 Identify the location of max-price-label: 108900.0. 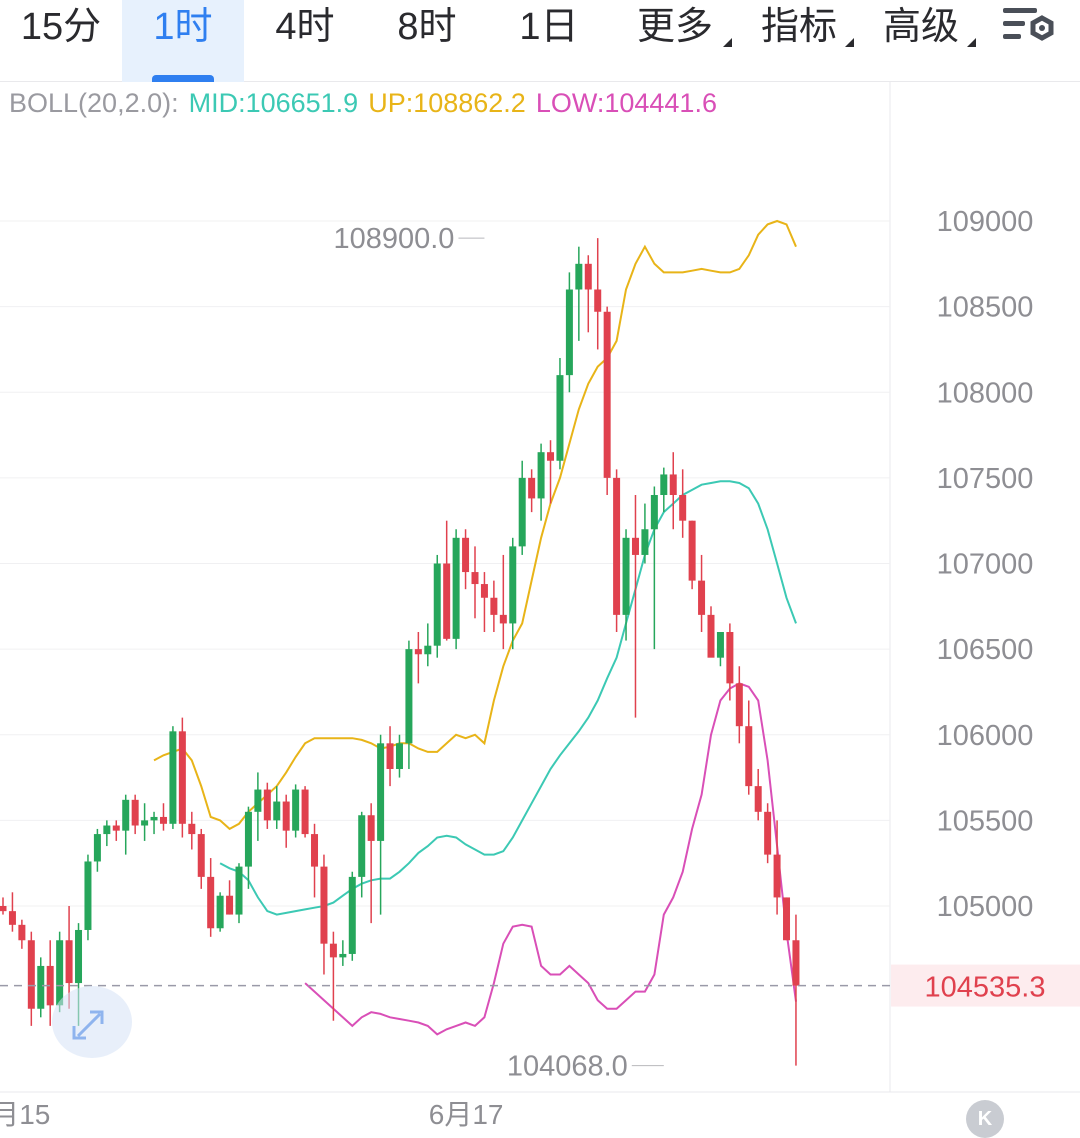
(393, 239).